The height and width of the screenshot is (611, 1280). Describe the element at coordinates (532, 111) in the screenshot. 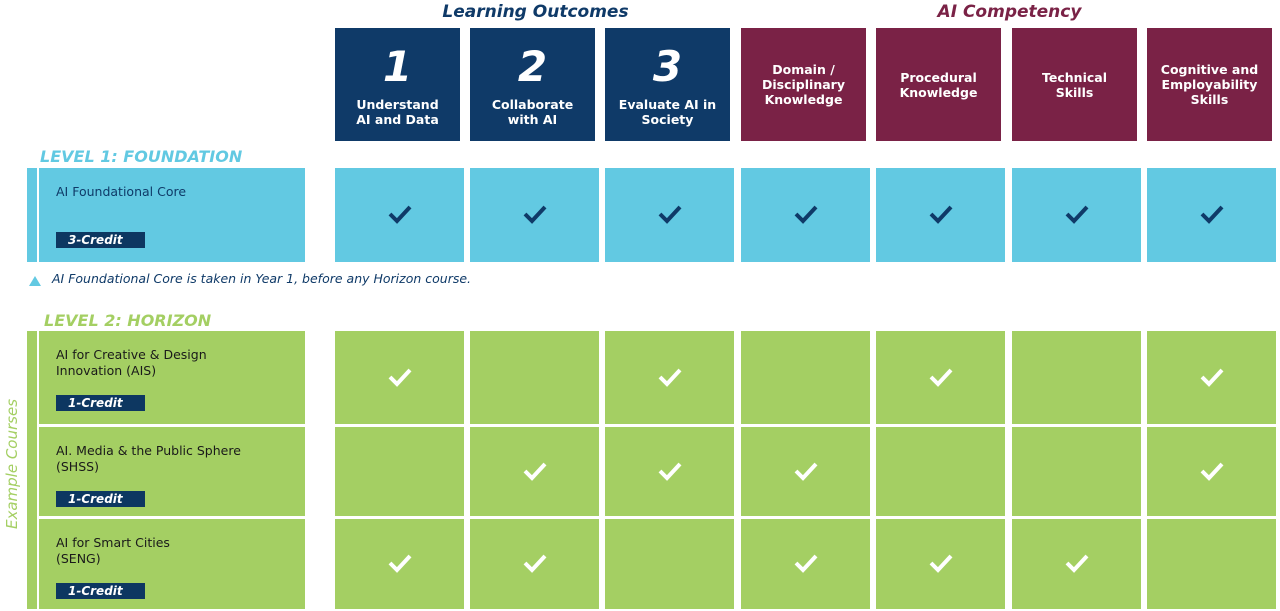

I see `column-label: Collaborate with AI` at that location.